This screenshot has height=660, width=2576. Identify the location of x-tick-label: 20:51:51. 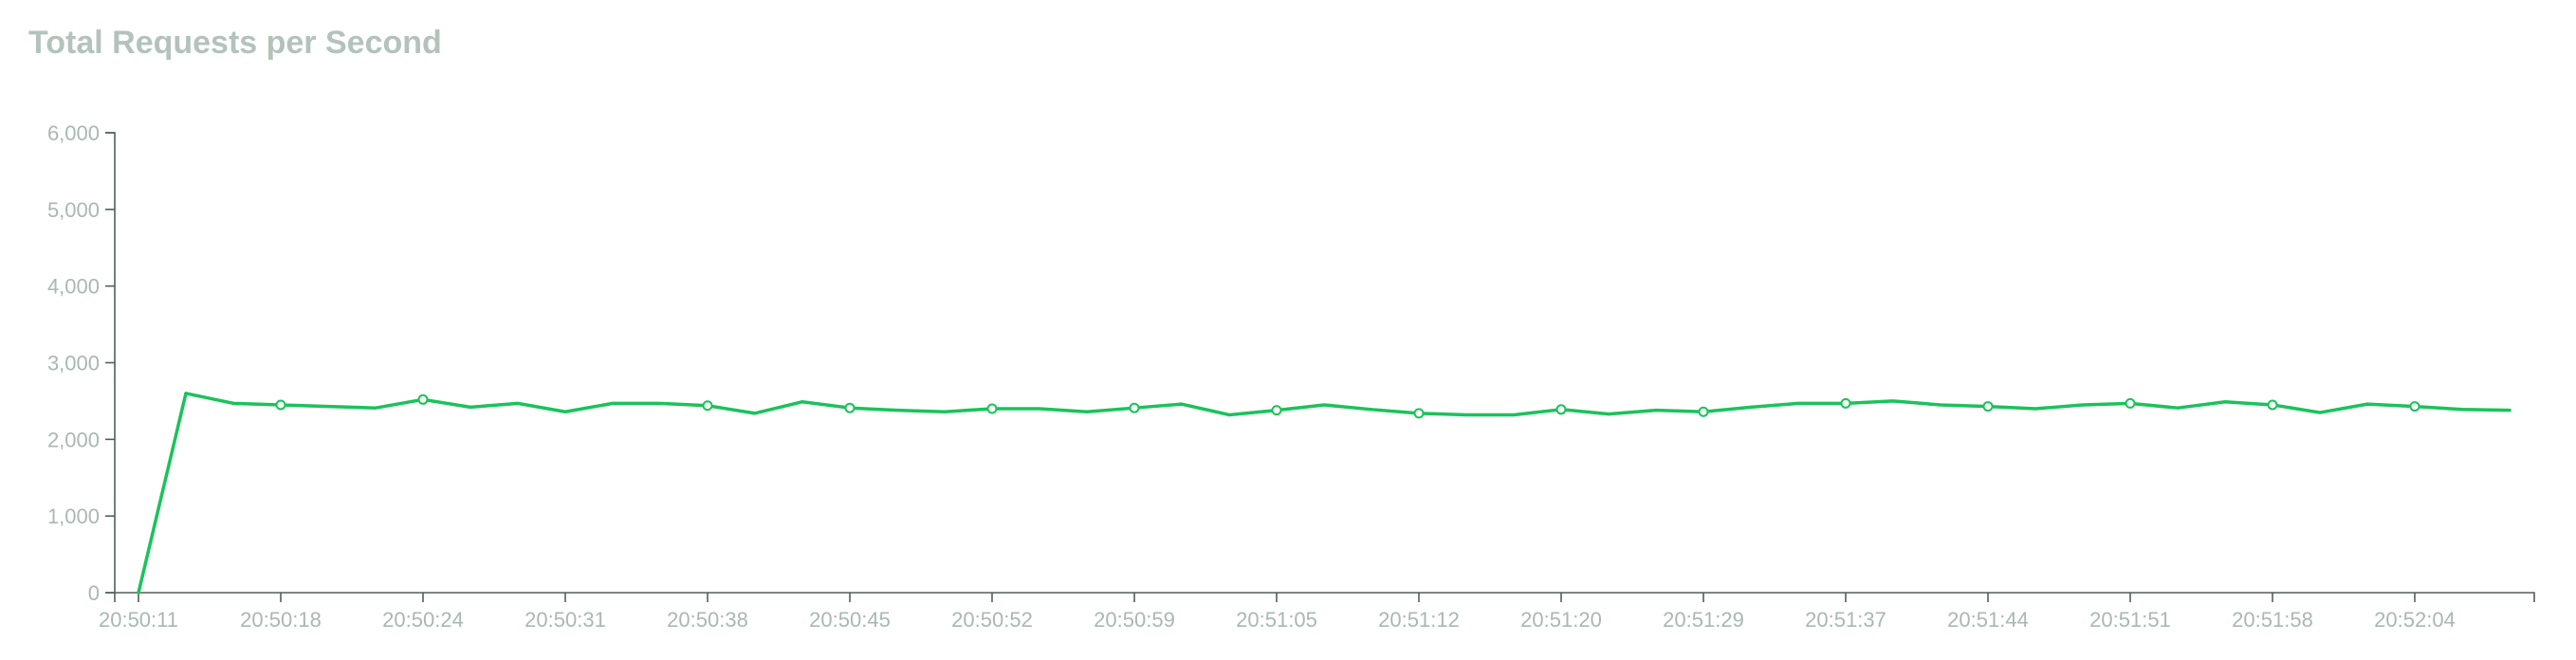
(2130, 620).